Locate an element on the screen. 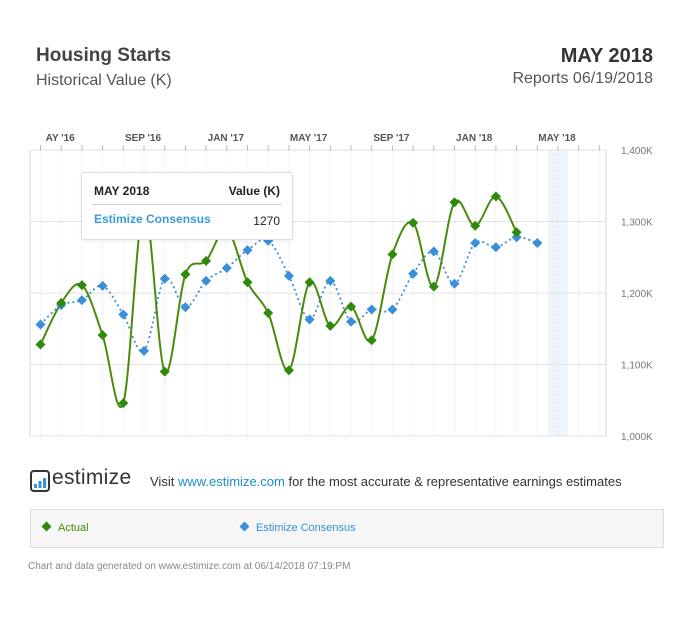 The image size is (685, 620). tooltip-divider is located at coordinates (187, 204).